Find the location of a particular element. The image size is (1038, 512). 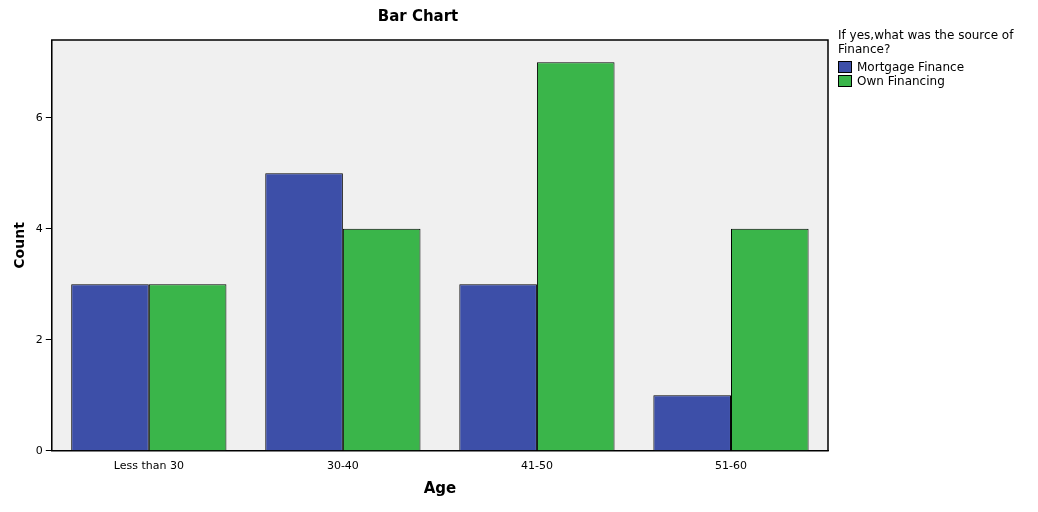

y-tick-label: 0 is located at coordinates (39, 450).